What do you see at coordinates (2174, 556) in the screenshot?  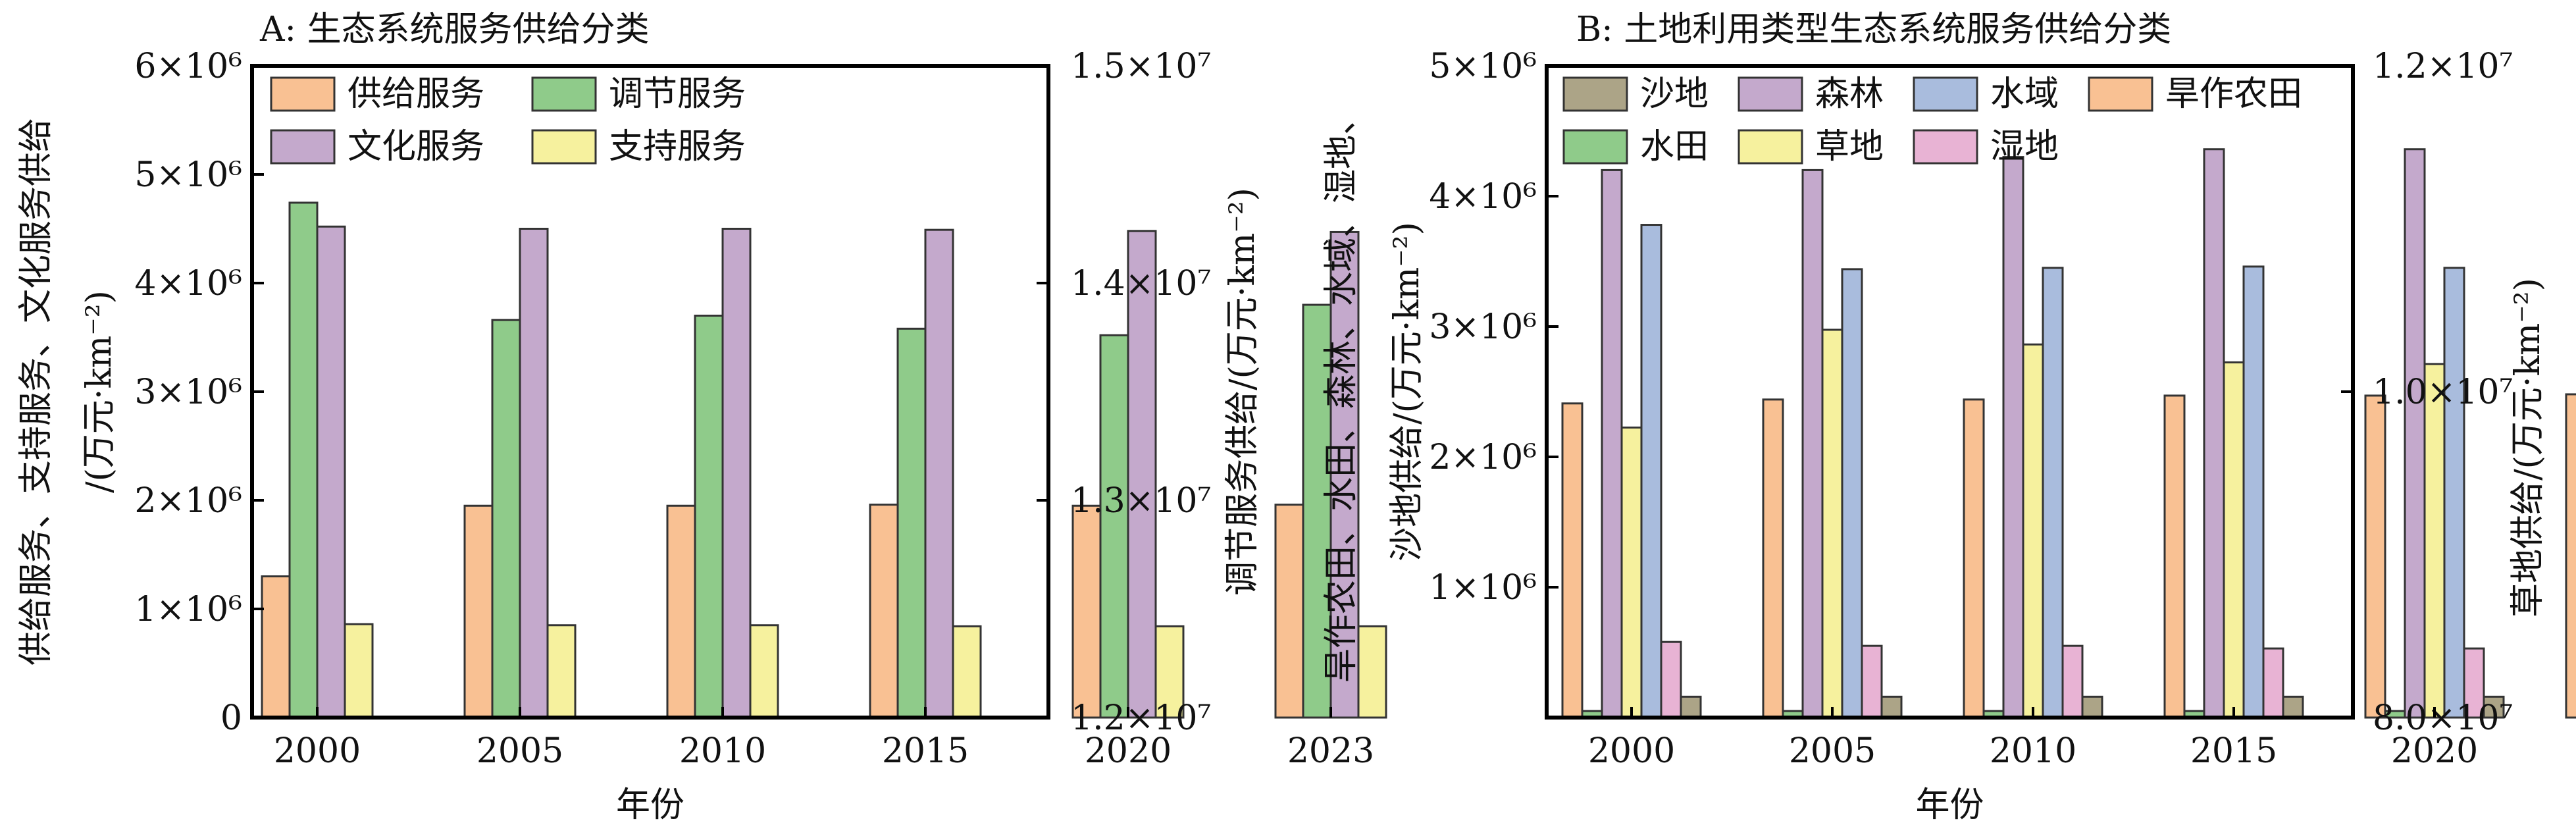 I see `bar-旱作农田-2015` at bounding box center [2174, 556].